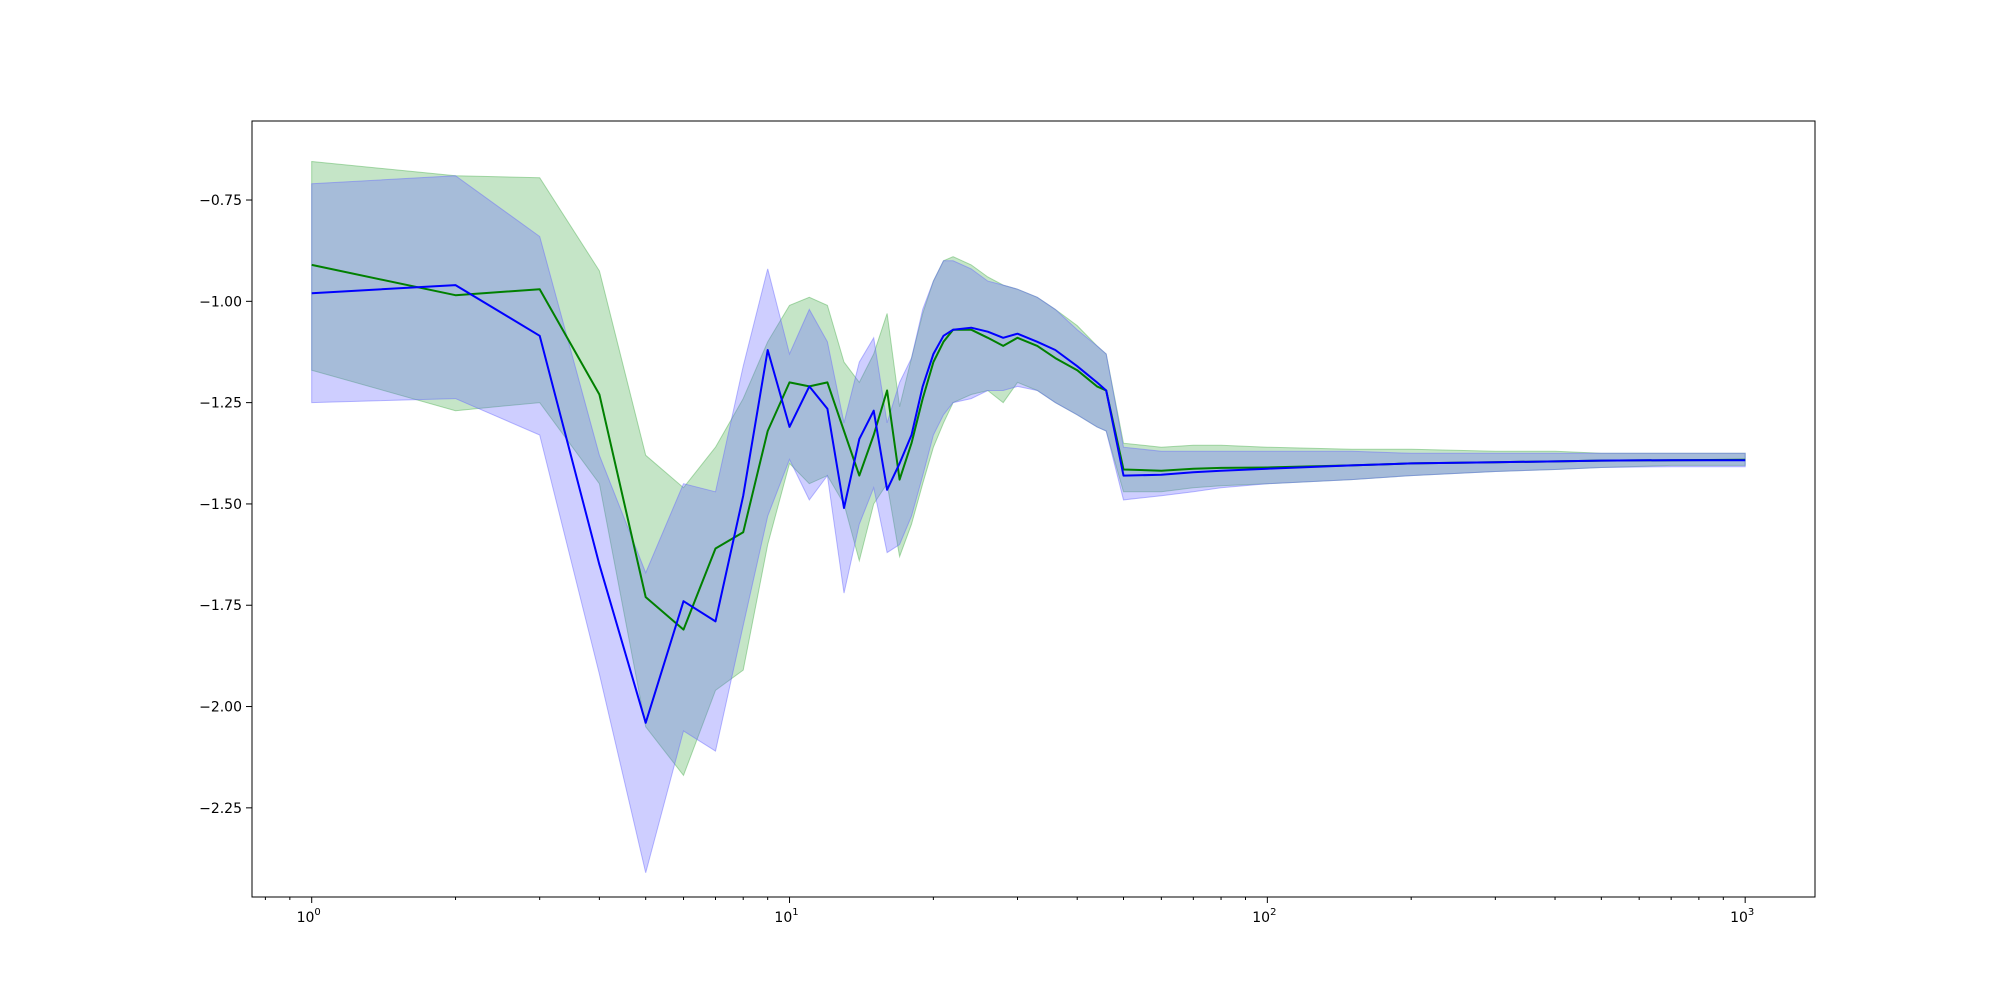  Describe the element at coordinates (220, 302) in the screenshot. I see `y-tick-label: −1.00` at that location.